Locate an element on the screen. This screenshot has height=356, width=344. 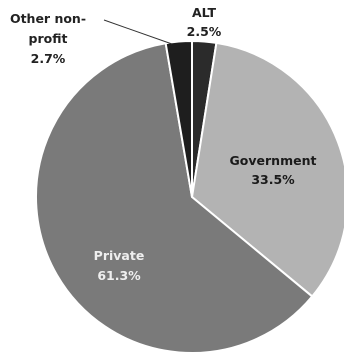
label-other-name-line1: Other non- is located at coordinates (48, 18).